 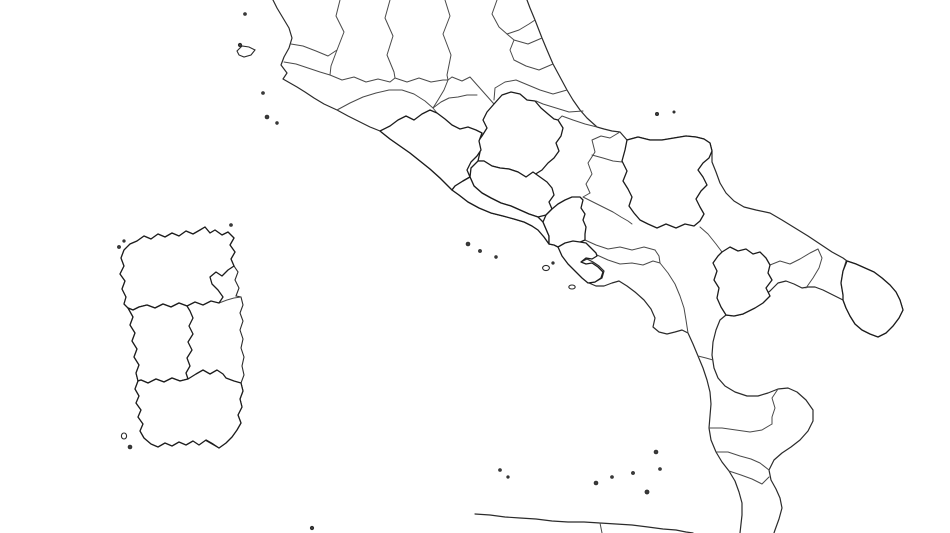 What do you see at coordinates (742, 281) in the screenshot?
I see `province-matera` at bounding box center [742, 281].